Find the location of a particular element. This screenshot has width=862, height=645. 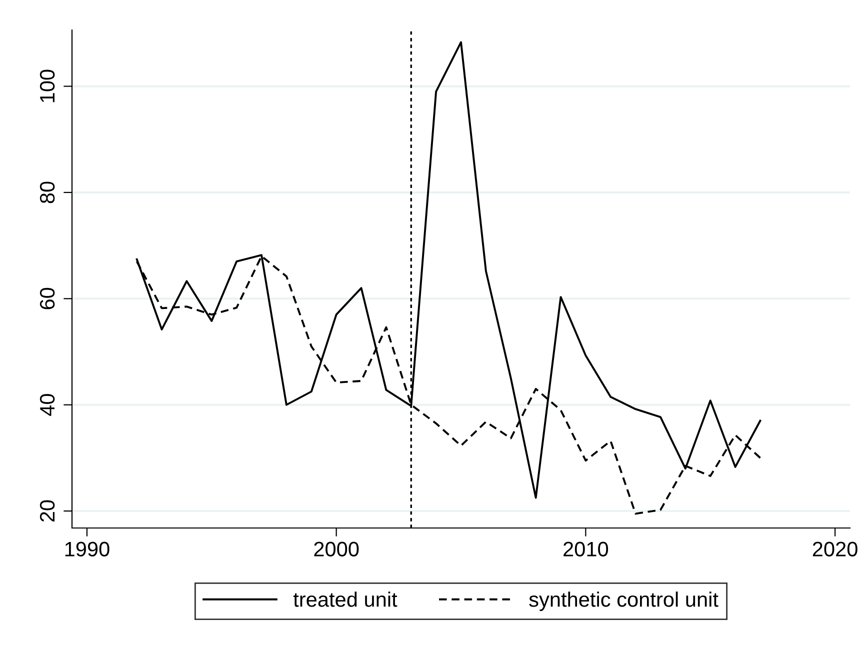

y-tick-label: 60 is located at coordinates (47, 299).